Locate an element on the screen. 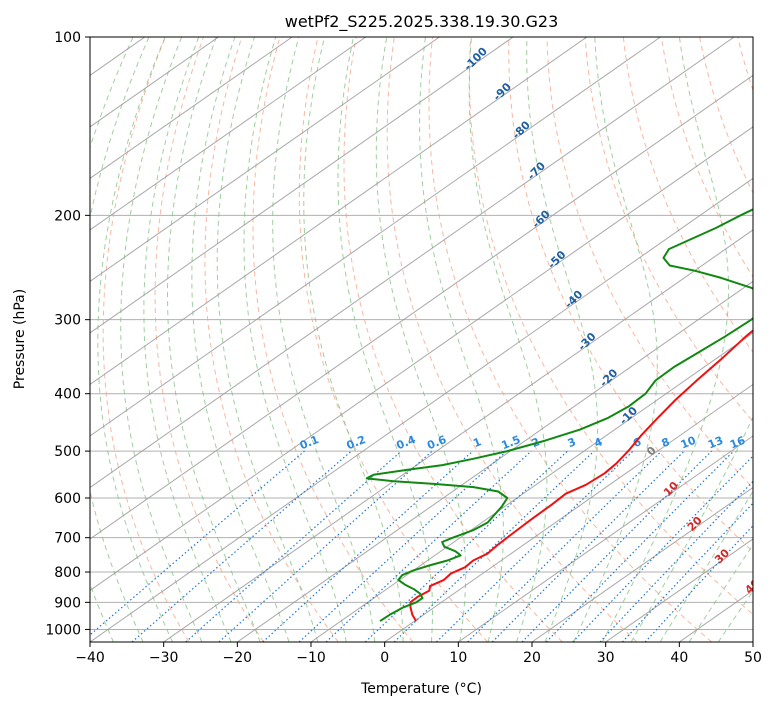  y-tick-label: 500 is located at coordinates (67, 452).